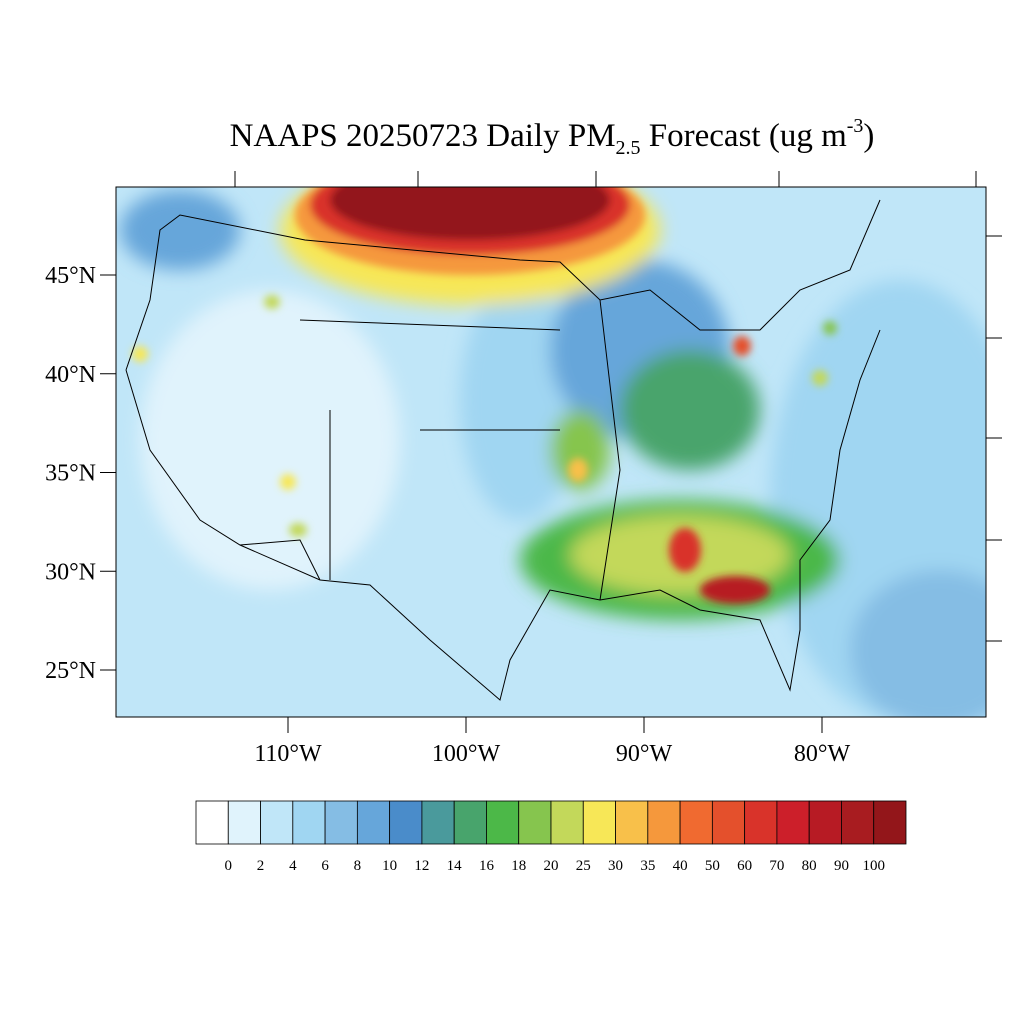 The height and width of the screenshot is (1029, 1024). Describe the element at coordinates (873, 866) in the screenshot. I see `colorbar-label: 100` at that location.